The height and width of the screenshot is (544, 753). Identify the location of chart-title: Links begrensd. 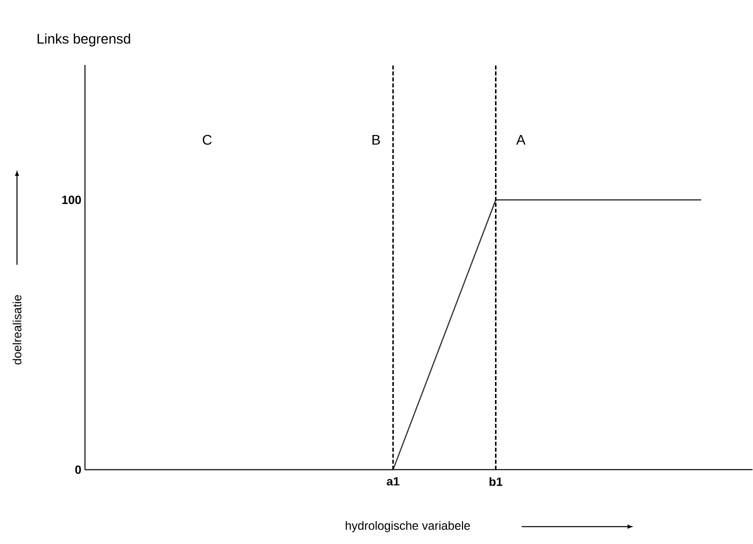
(84, 40).